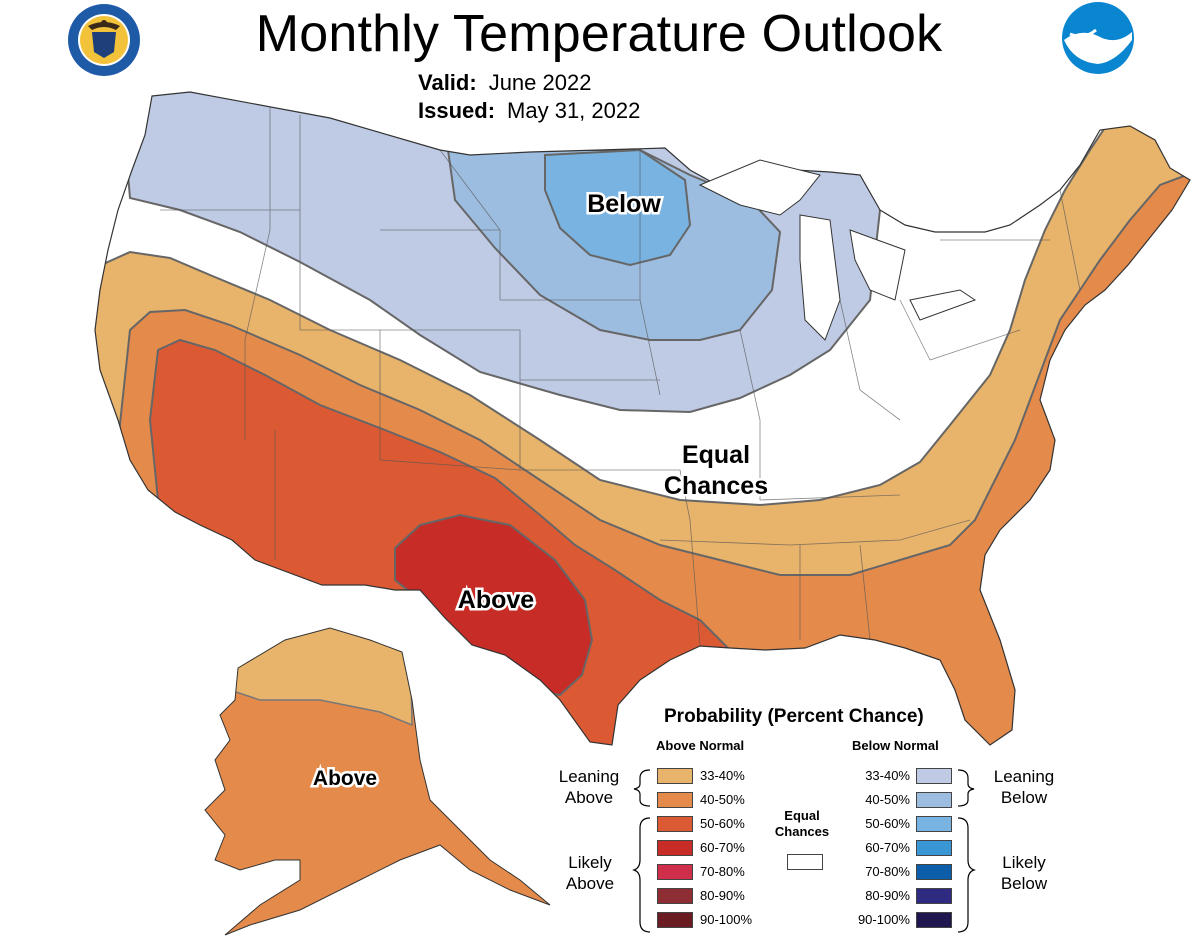  I want to click on legend-leaning-below-line1: Leaning, so click(1024, 776).